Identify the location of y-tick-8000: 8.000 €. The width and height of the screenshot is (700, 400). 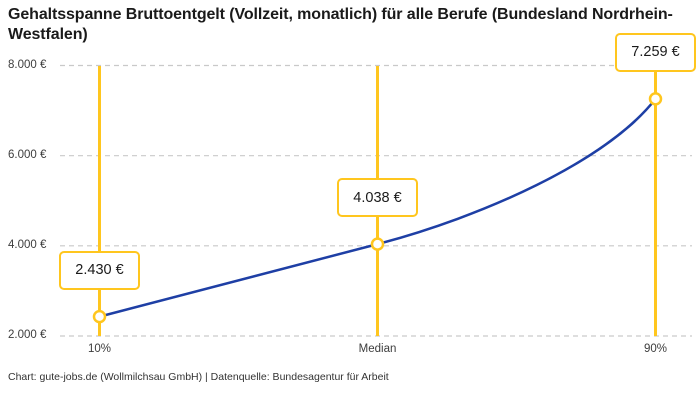
(27, 64).